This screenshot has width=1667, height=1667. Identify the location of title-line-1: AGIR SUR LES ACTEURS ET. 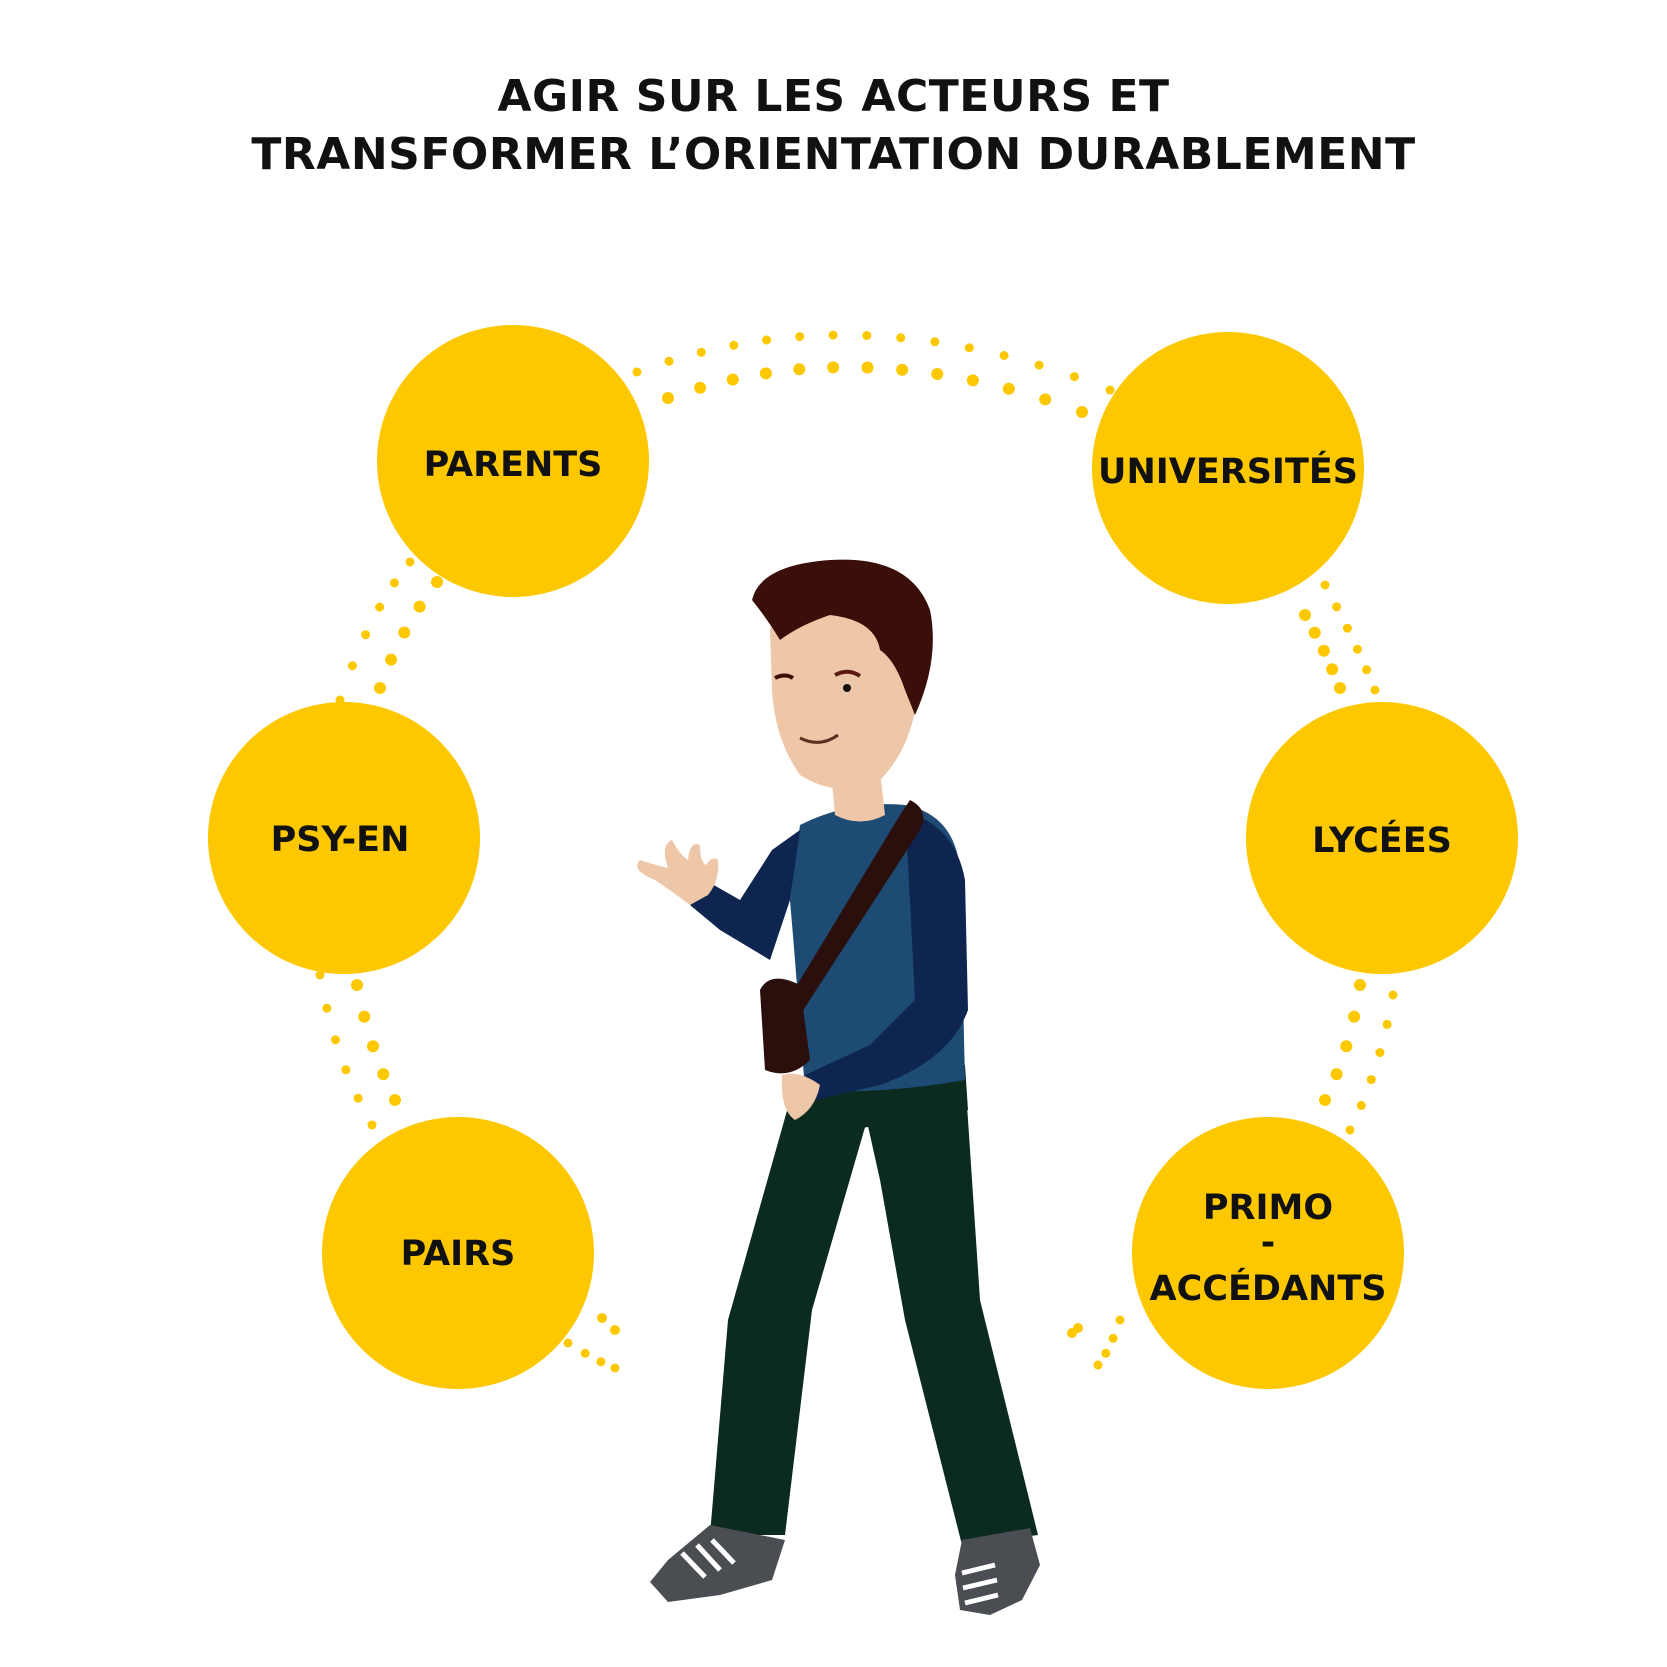
(833, 96).